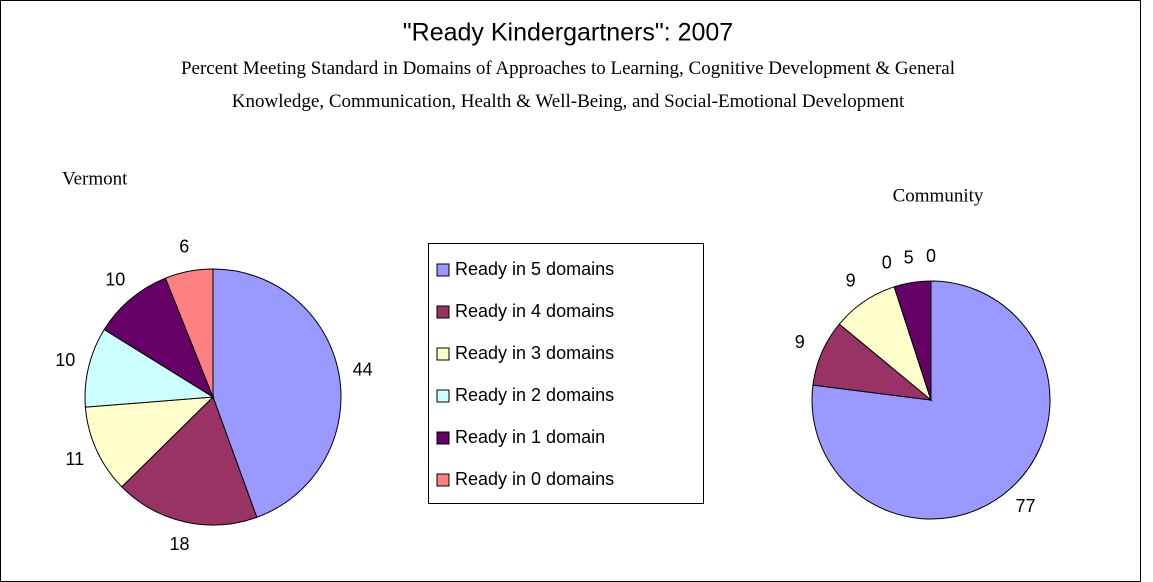  What do you see at coordinates (534, 395) in the screenshot?
I see `legend-label: Ready in 2 domains` at bounding box center [534, 395].